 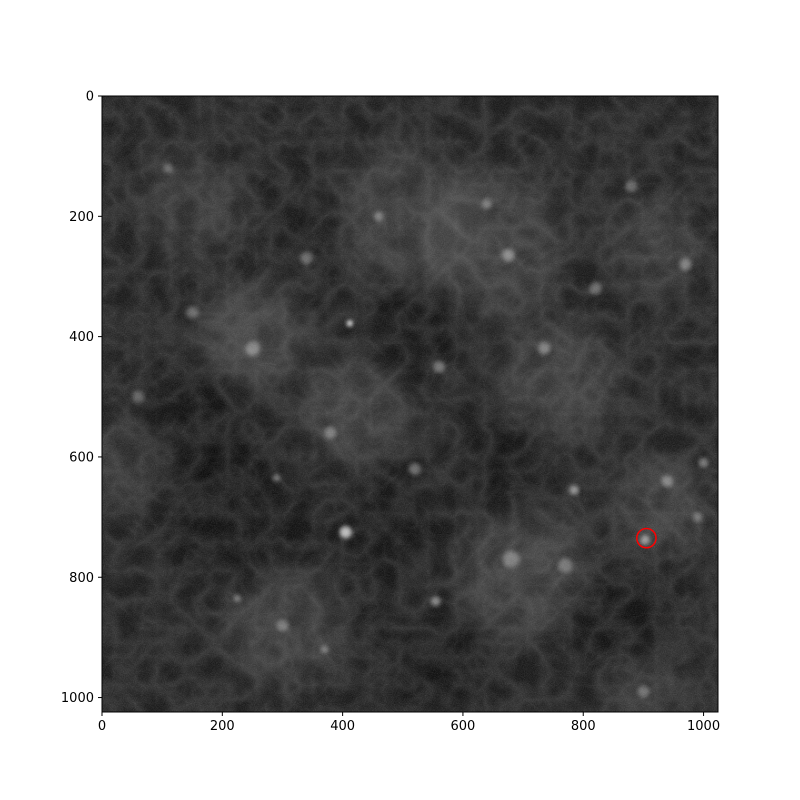 I want to click on x-tick-label: 200, so click(x=222, y=726).